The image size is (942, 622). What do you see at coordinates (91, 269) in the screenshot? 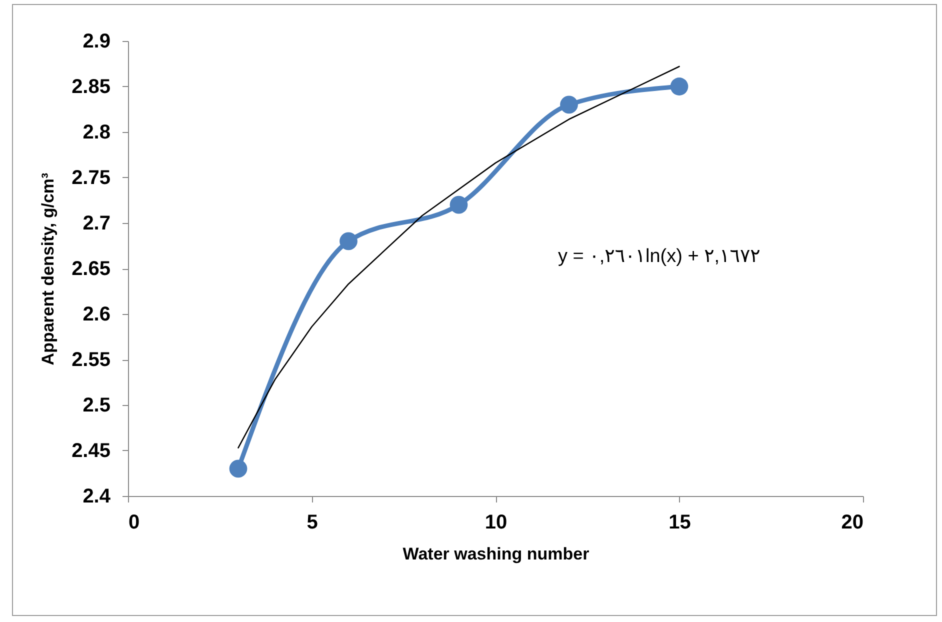
I see `y-tick-label: 2.65` at bounding box center [91, 269].